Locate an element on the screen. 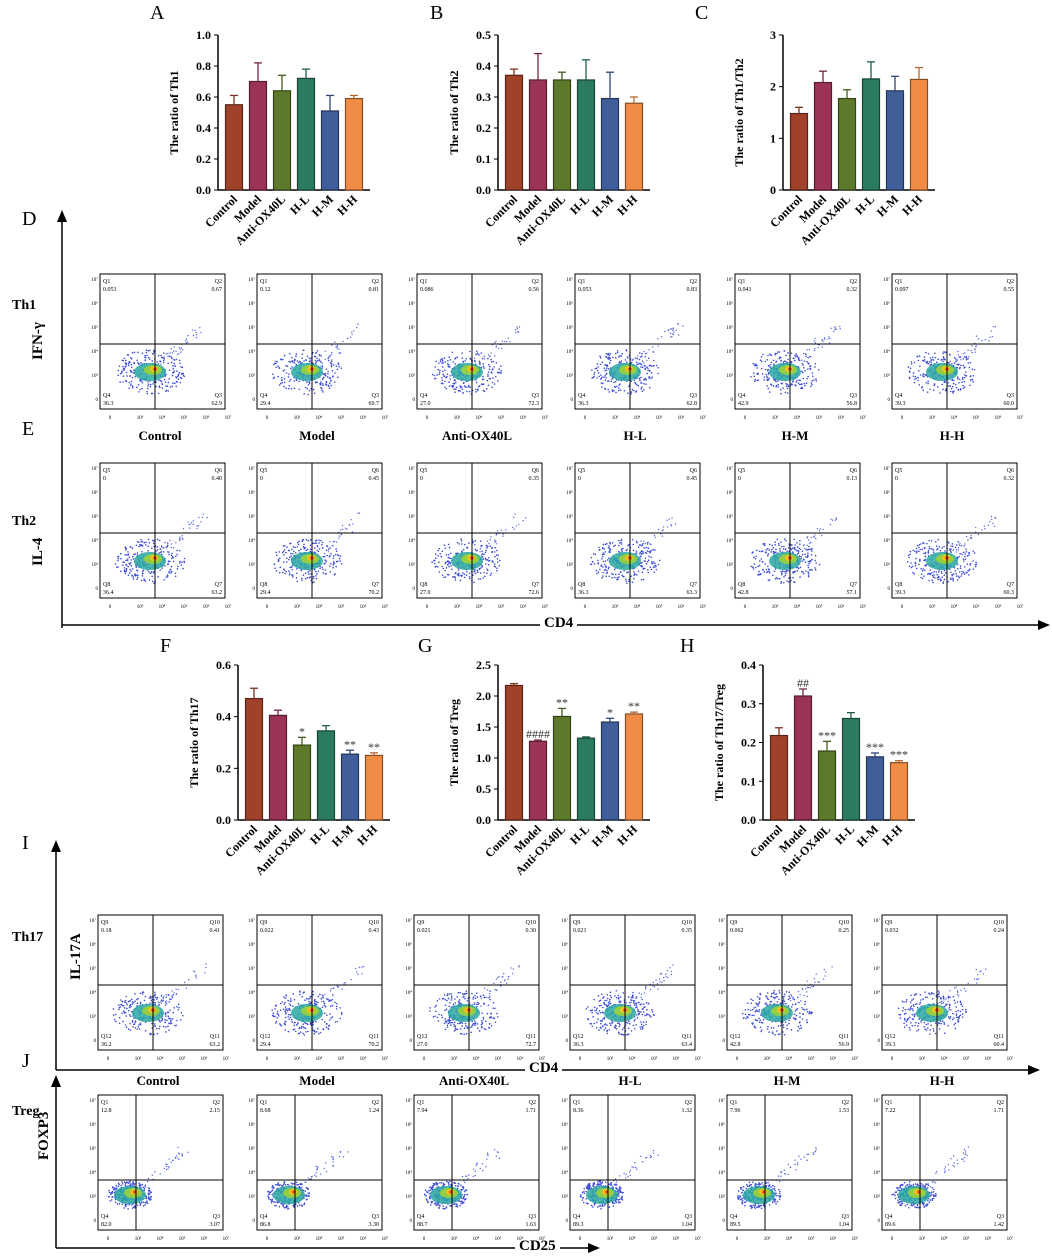 The image size is (1052, 1260). quadrant-value: 0.56 is located at coordinates (534, 290).